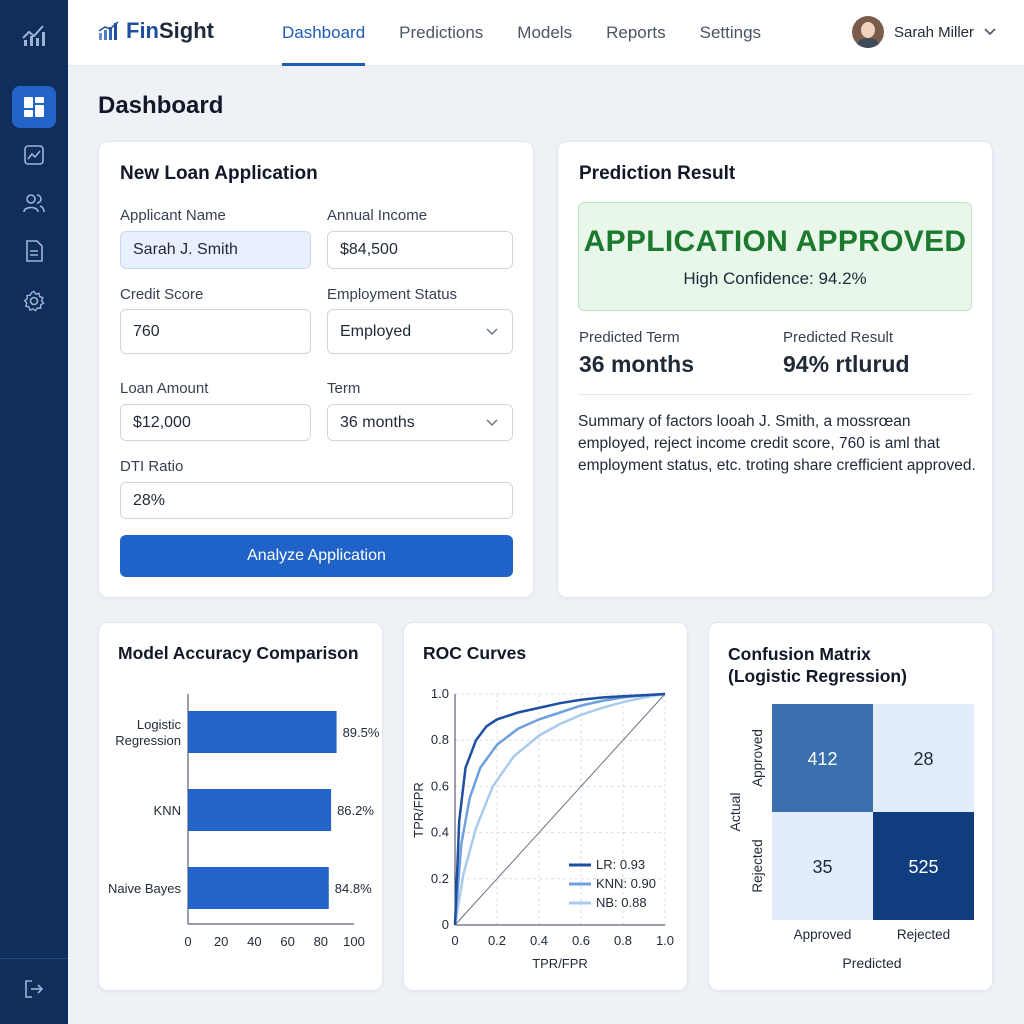  Describe the element at coordinates (34, 155) in the screenshot. I see `analytics-icon` at that location.